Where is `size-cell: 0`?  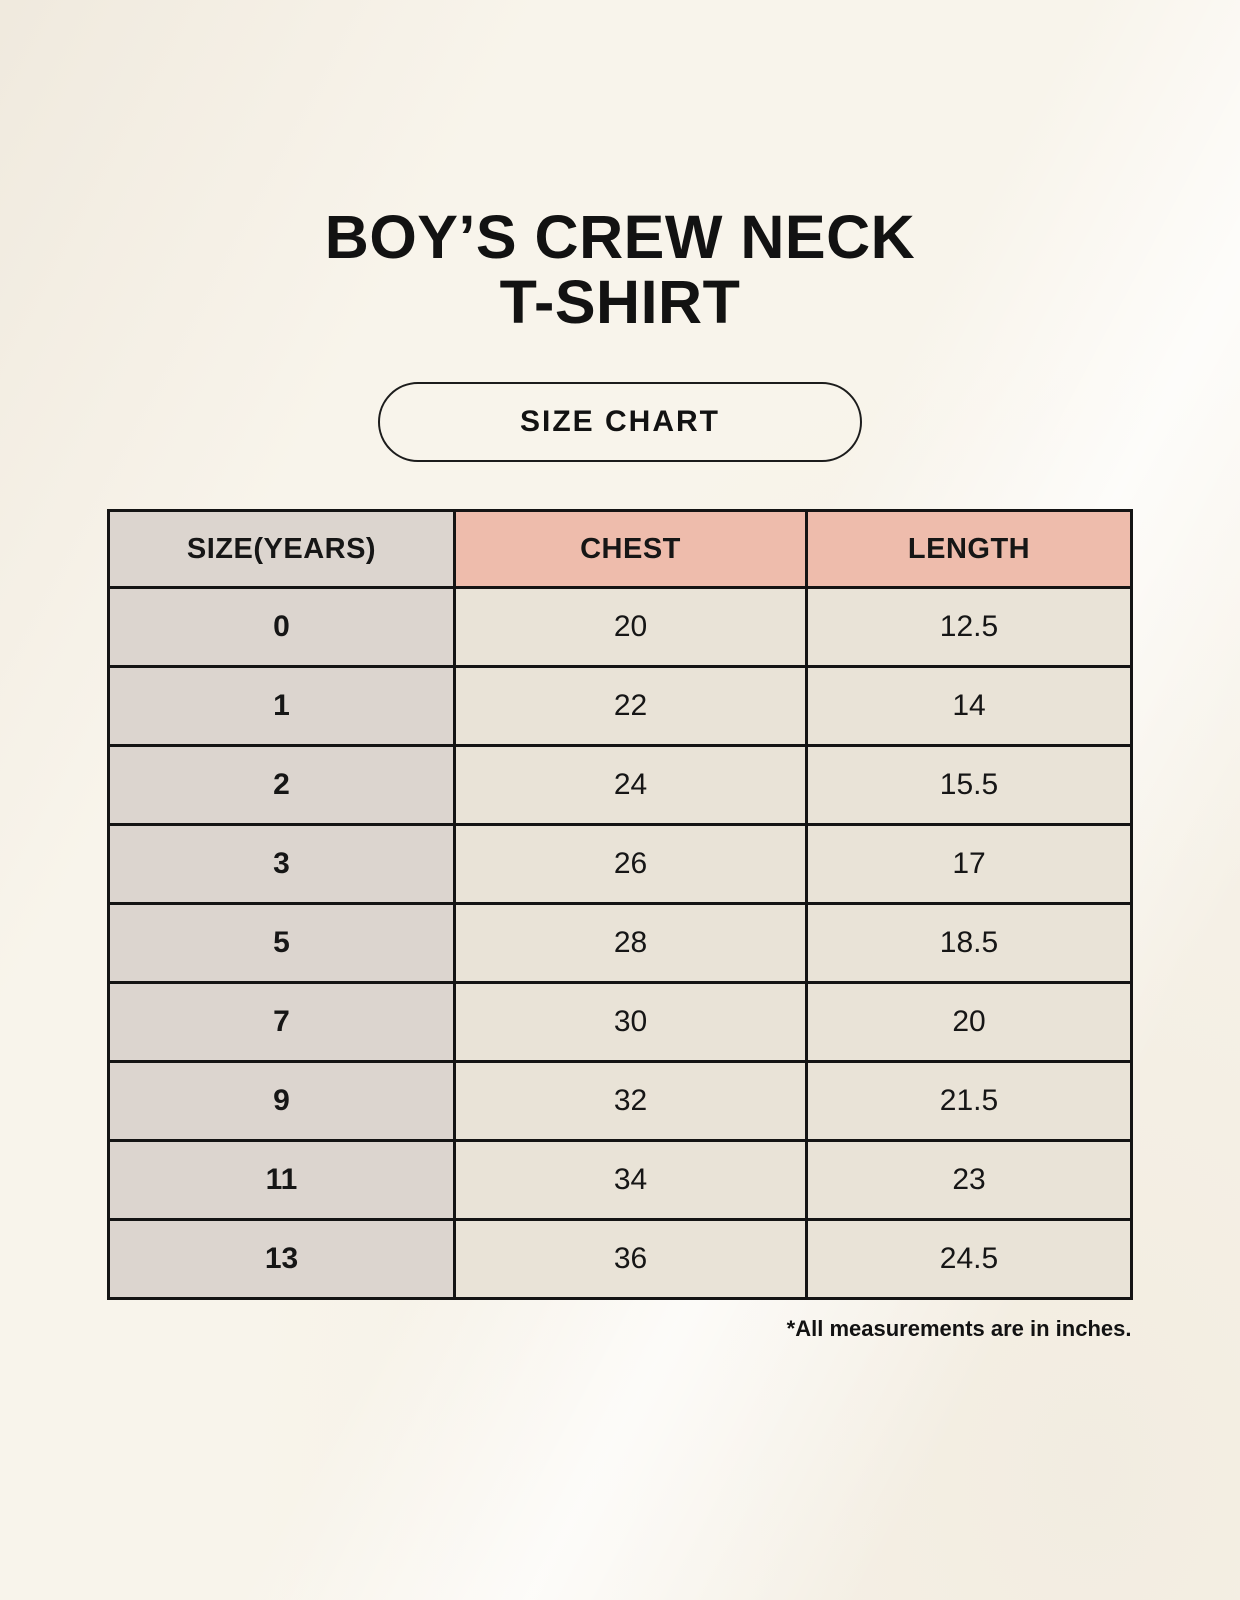 size-cell: 0 is located at coordinates (281, 627).